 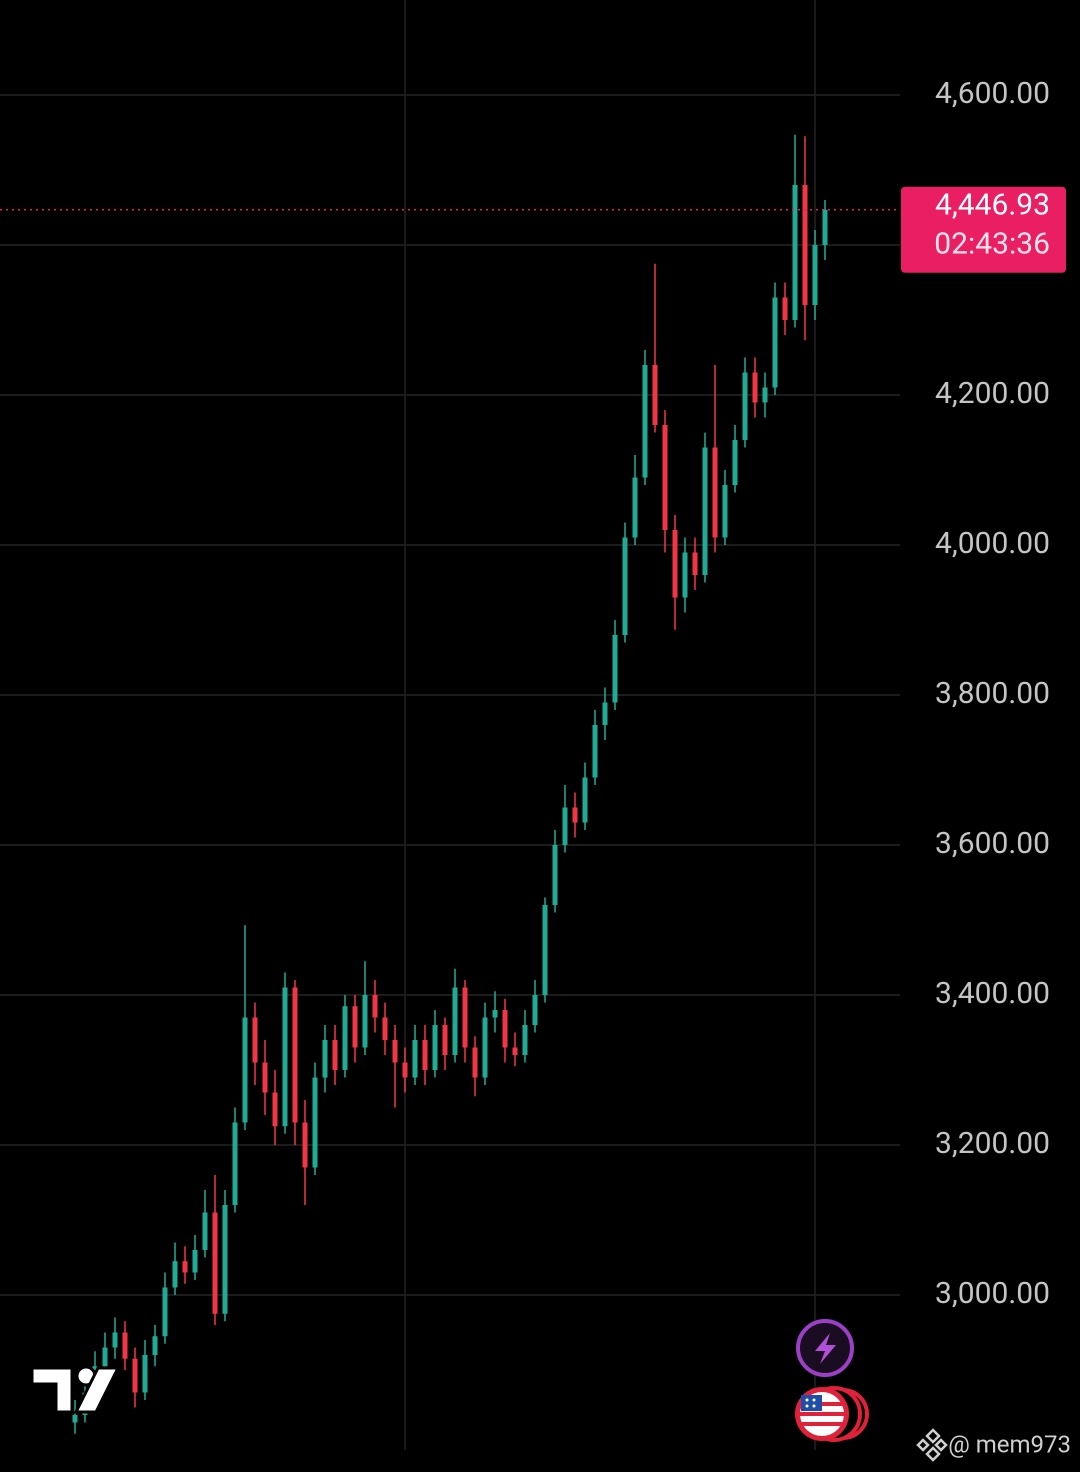 I want to click on y-tick-label: 3,400.00, so click(x=992, y=993).